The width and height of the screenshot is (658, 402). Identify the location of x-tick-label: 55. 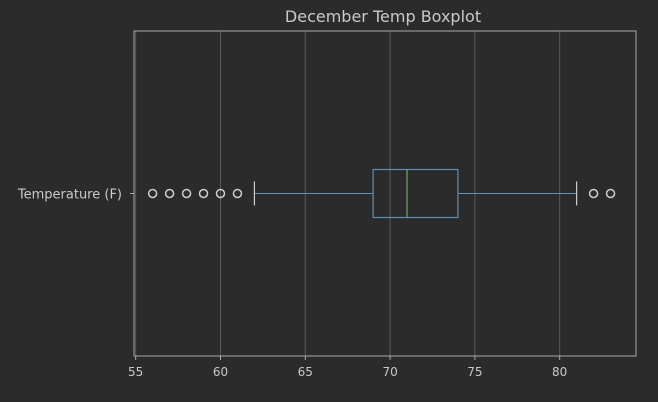
(135, 372).